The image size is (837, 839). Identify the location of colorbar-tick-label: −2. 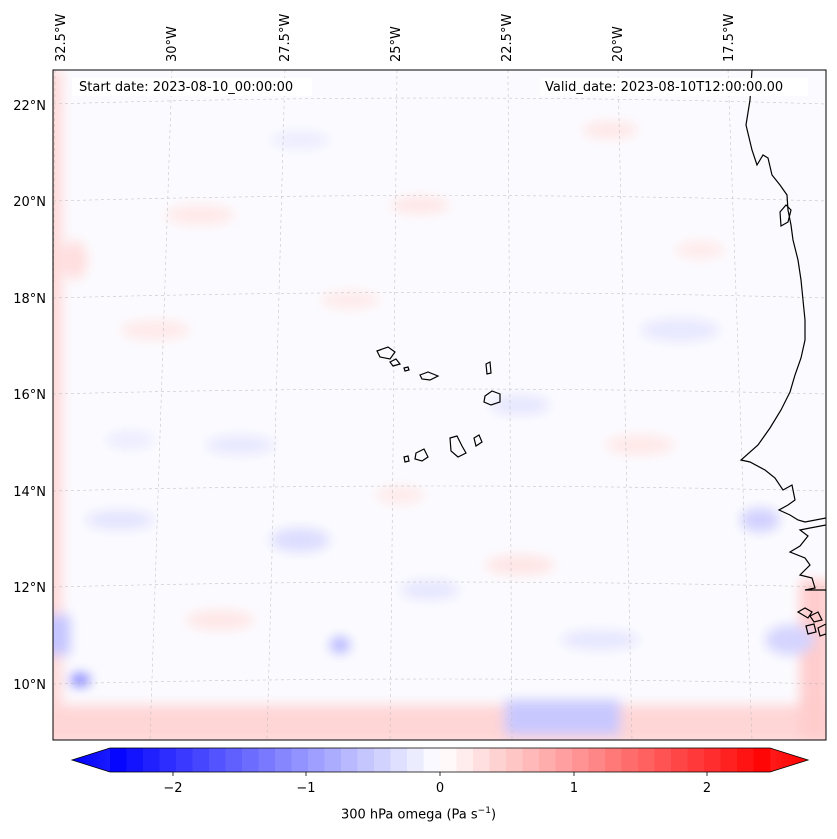
(172, 788).